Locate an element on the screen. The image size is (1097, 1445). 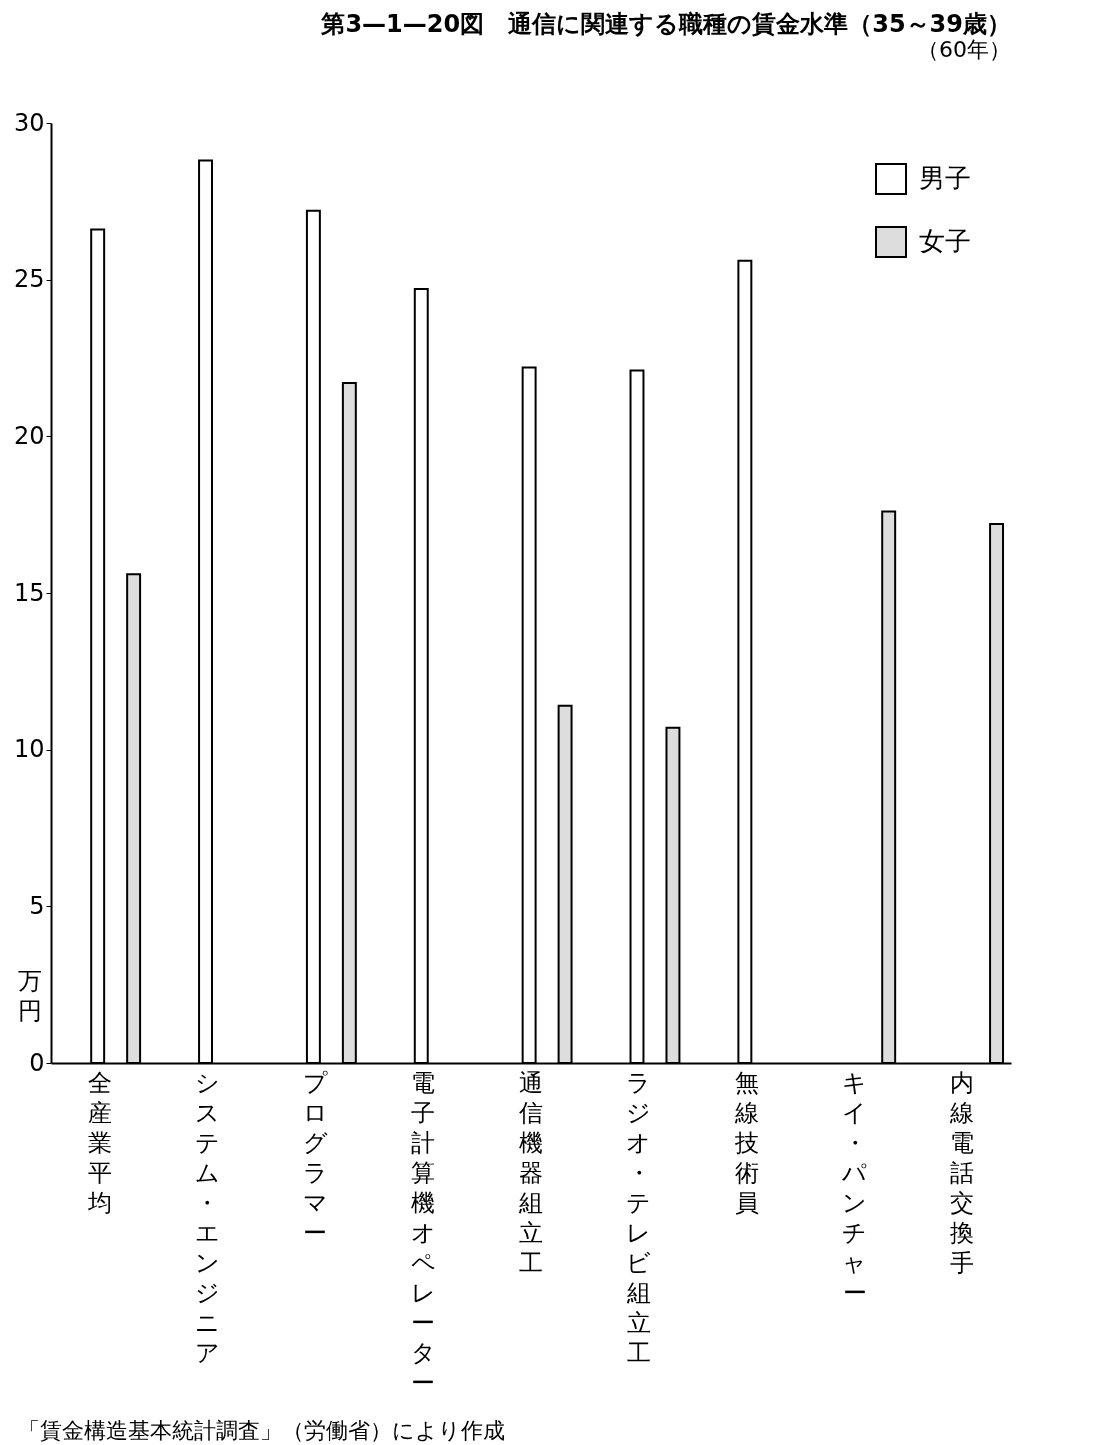
x-tick-label: 全産業平均 is located at coordinates (99, 1142).